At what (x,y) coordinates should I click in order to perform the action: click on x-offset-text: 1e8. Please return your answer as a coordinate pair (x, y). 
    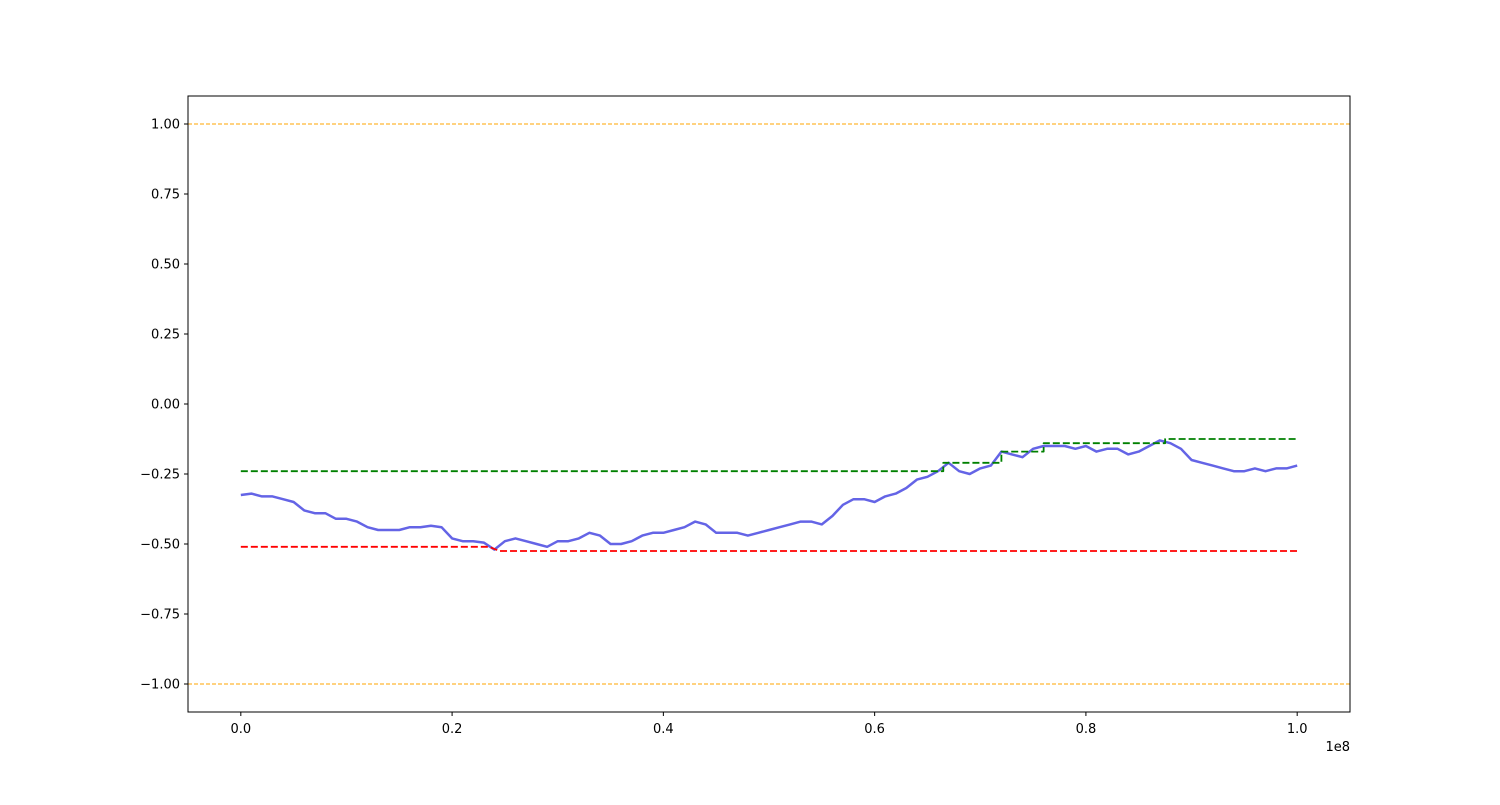
    Looking at the image, I should click on (1337, 747).